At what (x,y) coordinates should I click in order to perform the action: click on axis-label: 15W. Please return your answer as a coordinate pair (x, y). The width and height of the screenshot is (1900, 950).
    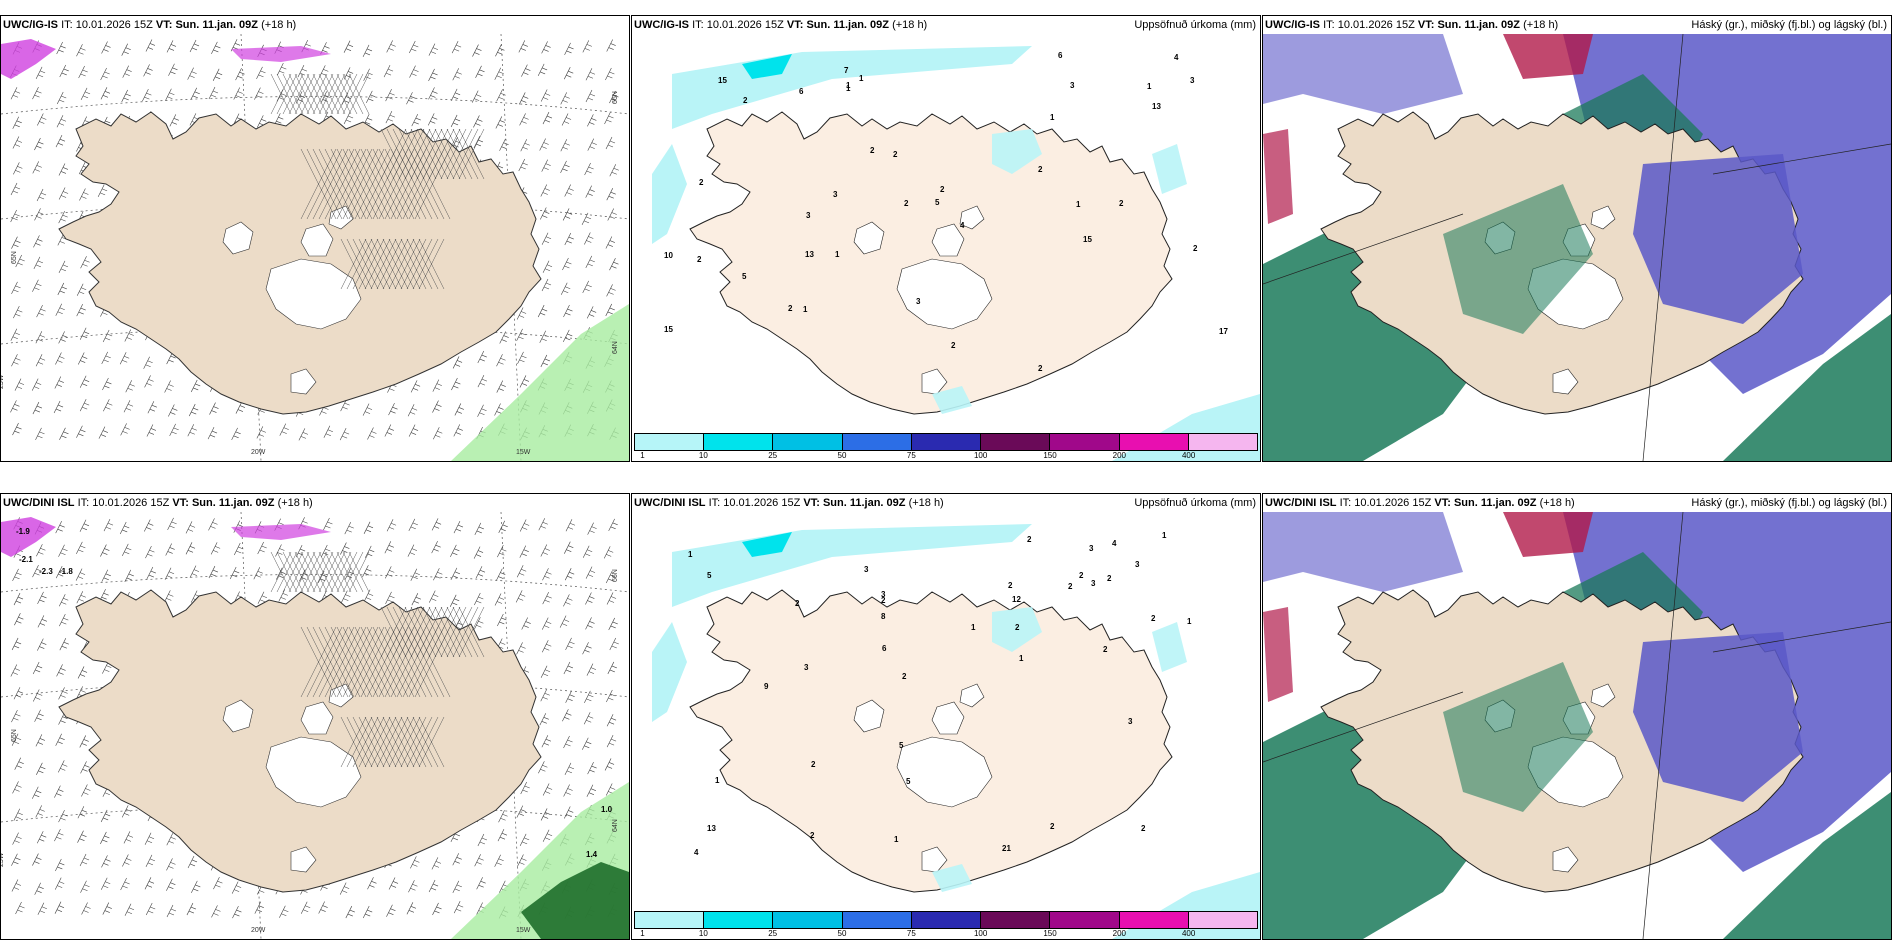
    Looking at the image, I should click on (523, 452).